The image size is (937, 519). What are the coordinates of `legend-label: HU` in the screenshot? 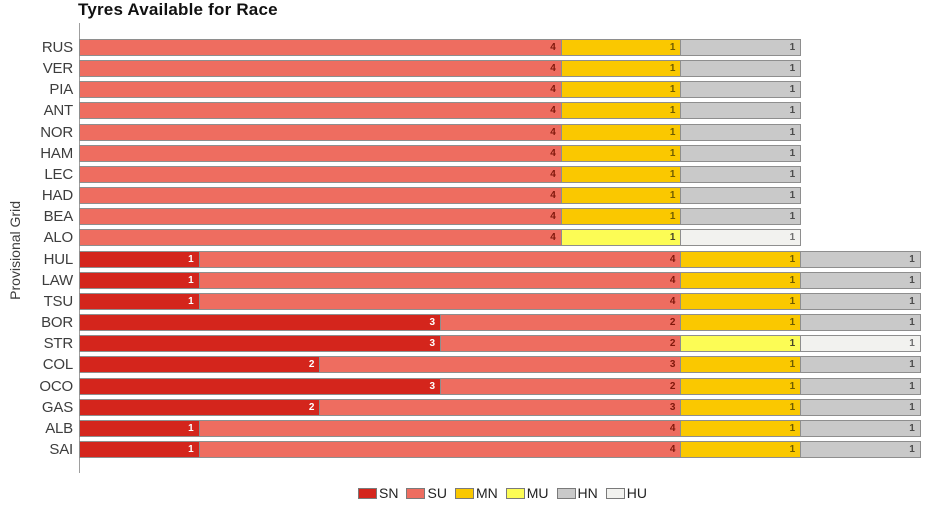 It's located at (636, 493).